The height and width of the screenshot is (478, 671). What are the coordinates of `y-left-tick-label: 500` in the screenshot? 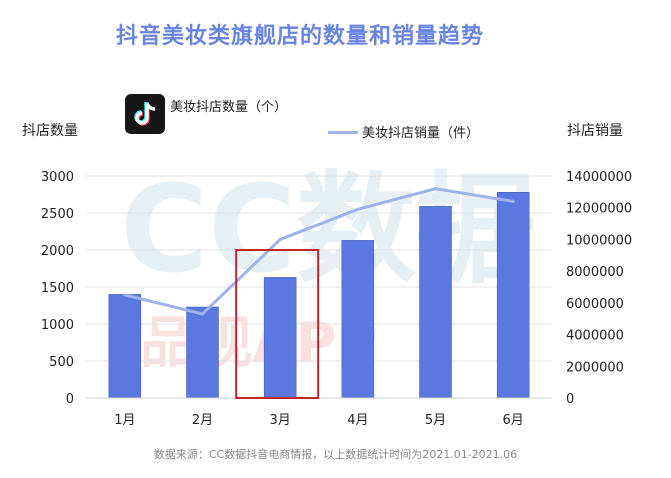 It's located at (61, 362).